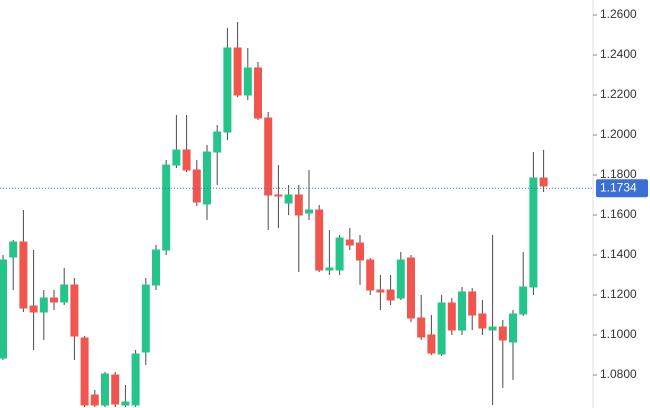 This screenshot has height=408, width=650. What do you see at coordinates (618, 174) in the screenshot?
I see `y-tick-label: 1.1800` at bounding box center [618, 174].